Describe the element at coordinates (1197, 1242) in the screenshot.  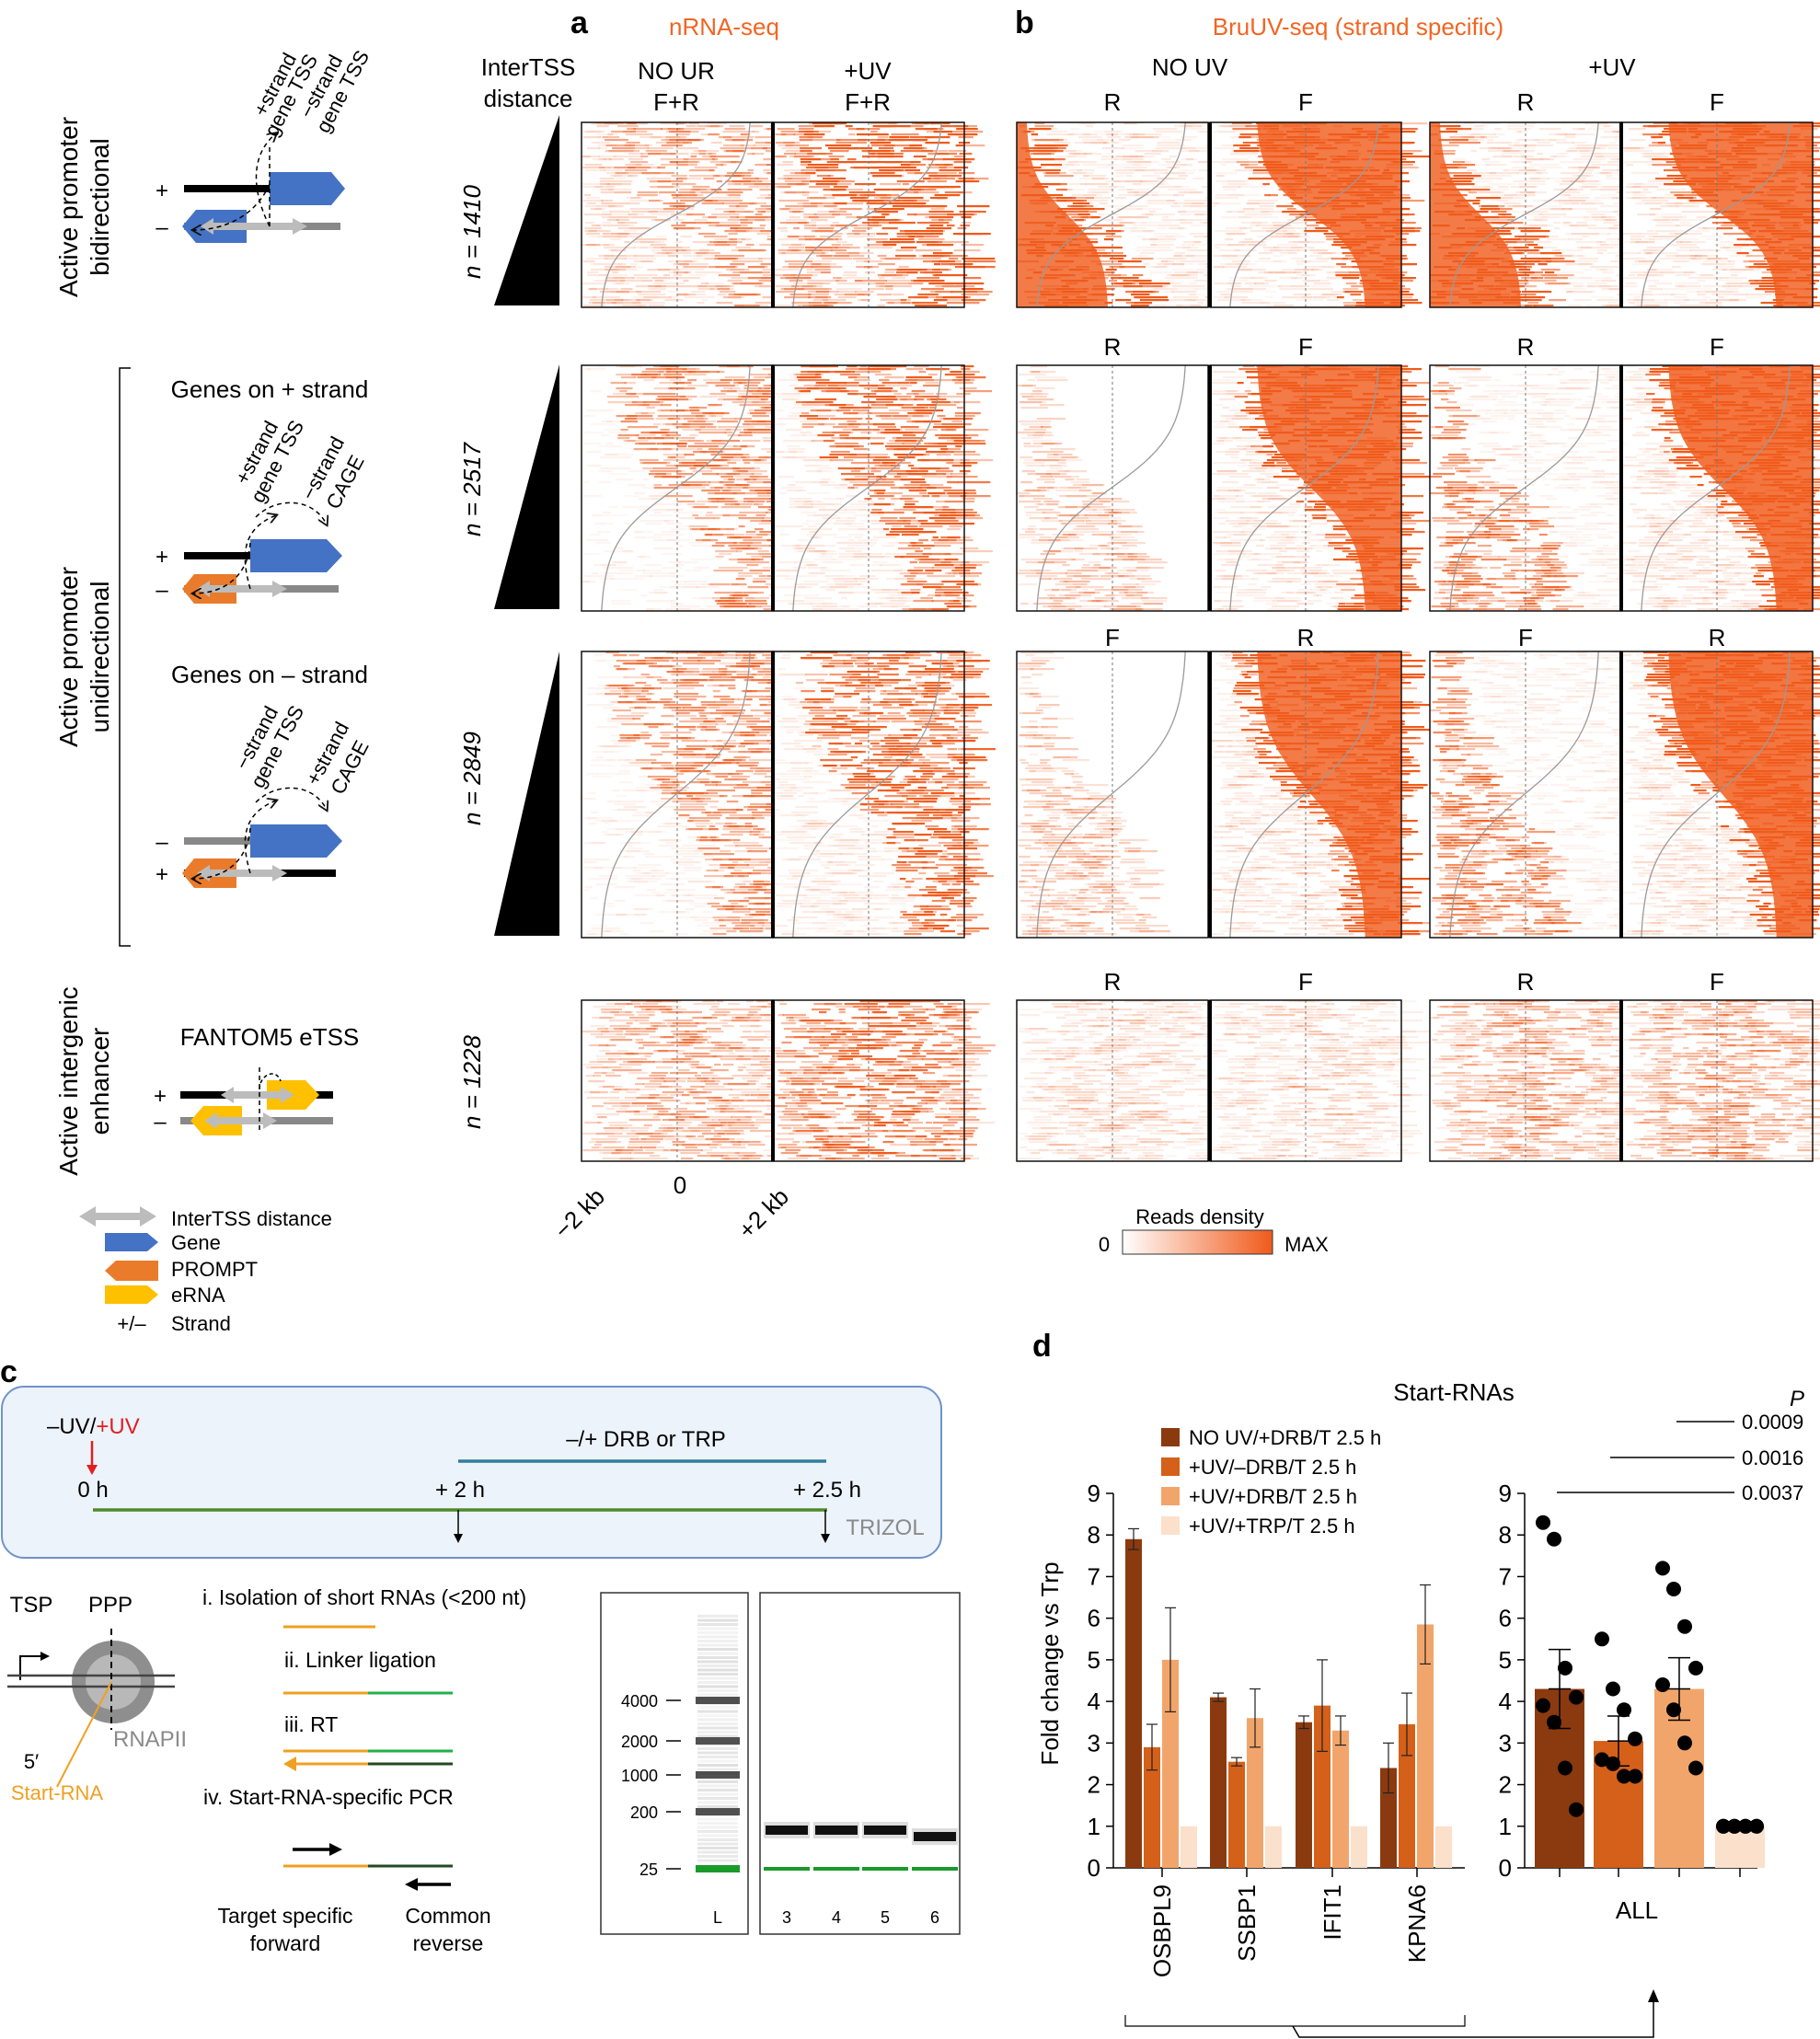
I see `reads-density-bar` at that location.